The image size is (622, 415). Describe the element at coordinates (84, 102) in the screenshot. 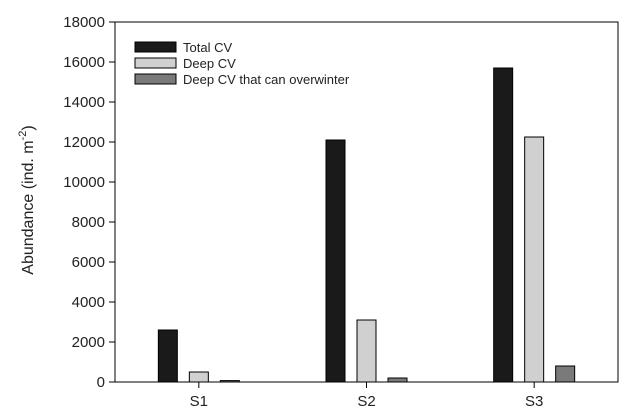

I see `y-tick-label: 14000` at that location.